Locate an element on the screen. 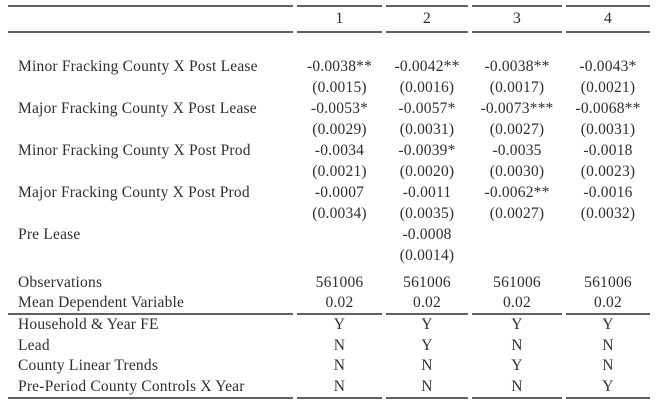 This screenshot has width=659, height=405. coefficient-value: -0.0008 is located at coordinates (427, 234).